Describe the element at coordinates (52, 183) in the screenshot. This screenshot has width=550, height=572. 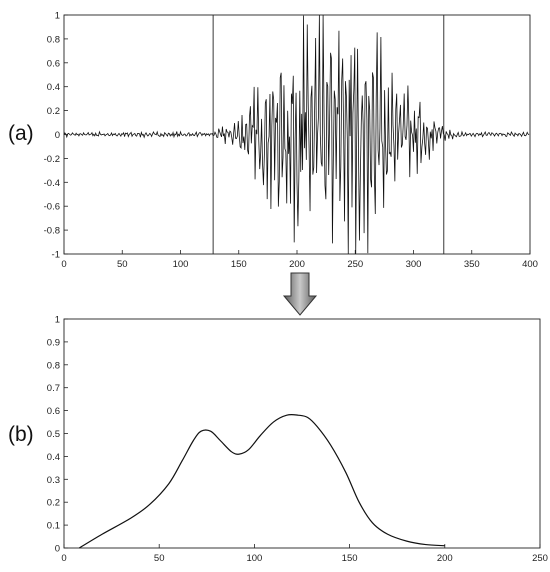
I see `chart-a-y-tick-label: -0.4` at that location.